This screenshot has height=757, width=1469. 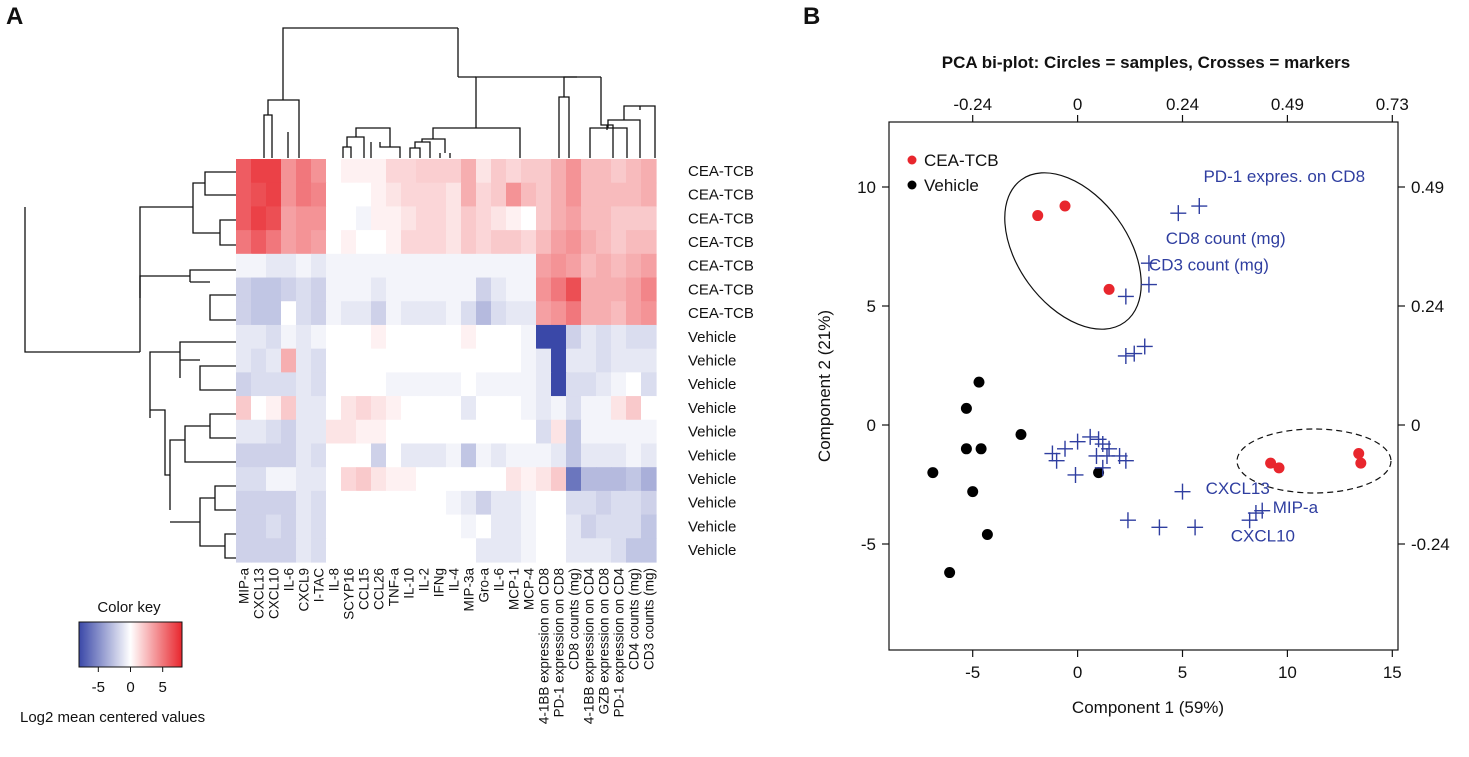 What do you see at coordinates (1427, 187) in the screenshot?
I see `pca-right-tick-label: 0.49` at bounding box center [1427, 187].